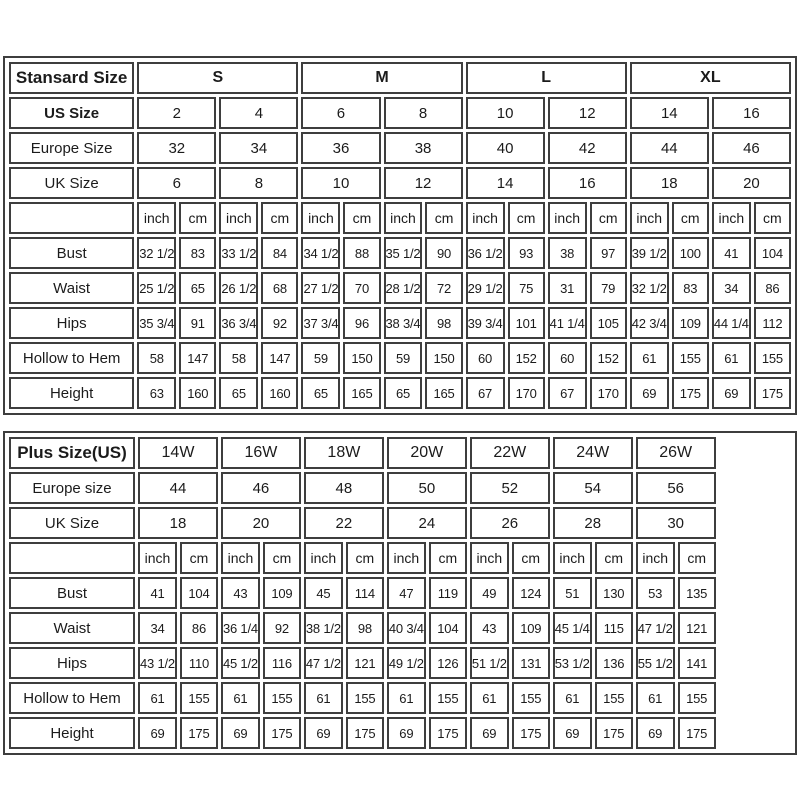 This screenshot has height=800, width=800. I want to click on size-value-cell: 40, so click(505, 148).